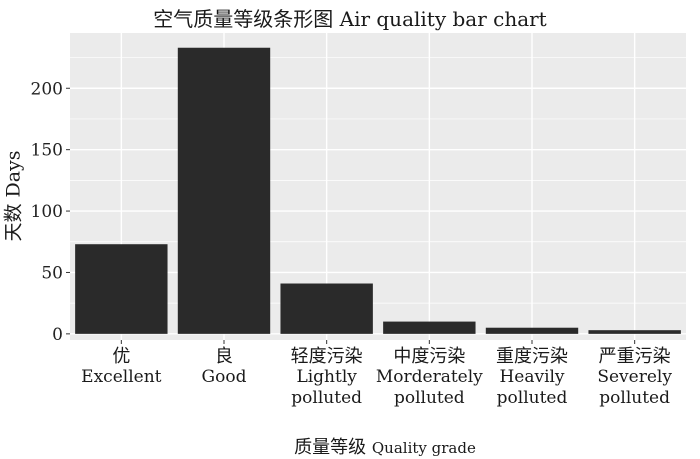  I want to click on x-tick-label-zh: 严重污染, so click(634, 356).